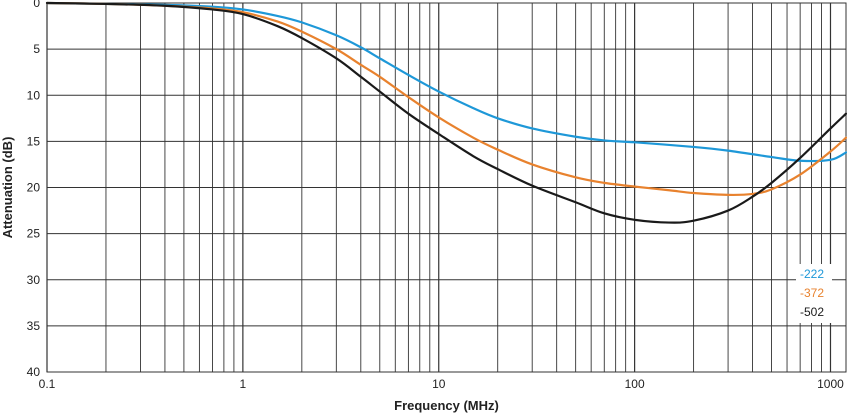 Image resolution: width=847 pixels, height=414 pixels. I want to click on x-tick-label: 1000, so click(830, 384).